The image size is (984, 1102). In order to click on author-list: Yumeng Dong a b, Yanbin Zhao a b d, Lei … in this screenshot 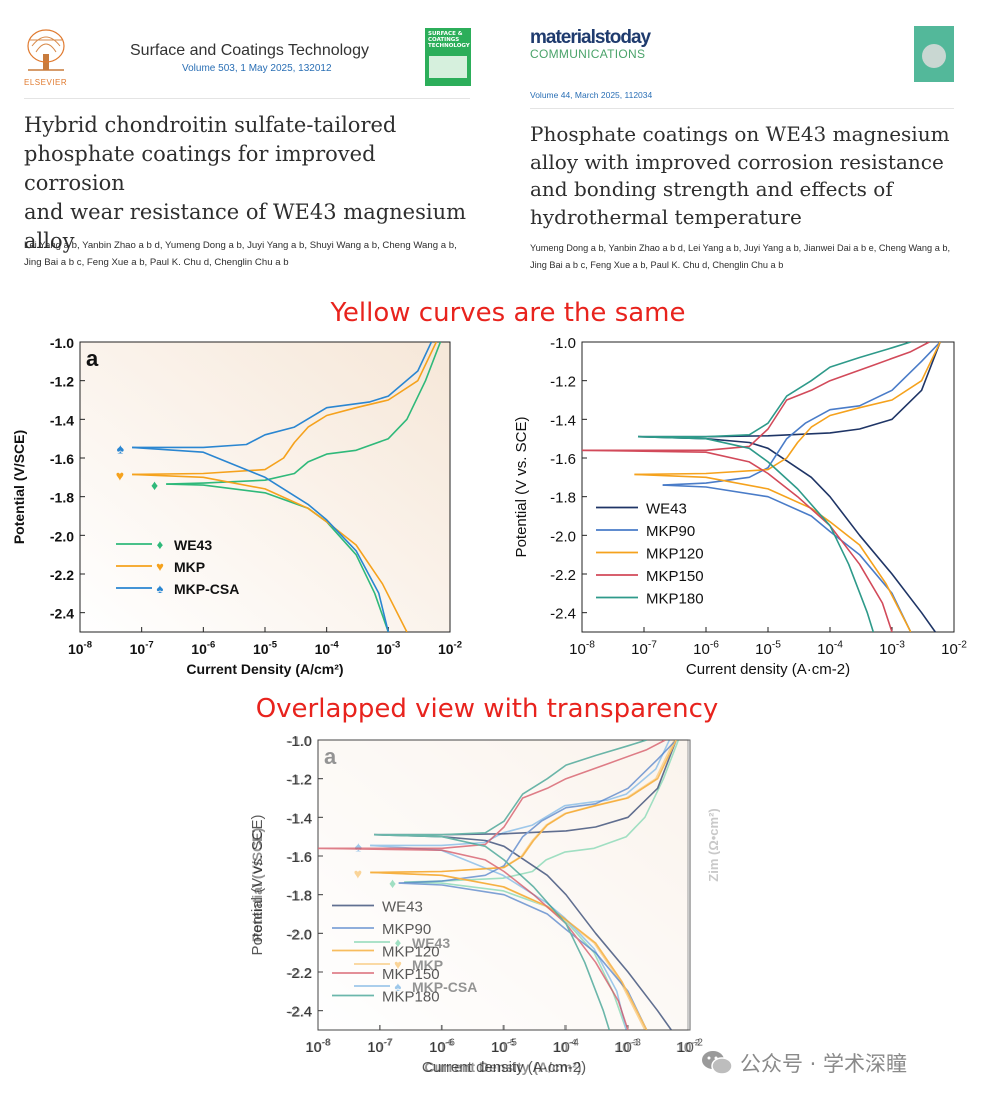, I will do `click(740, 256)`.